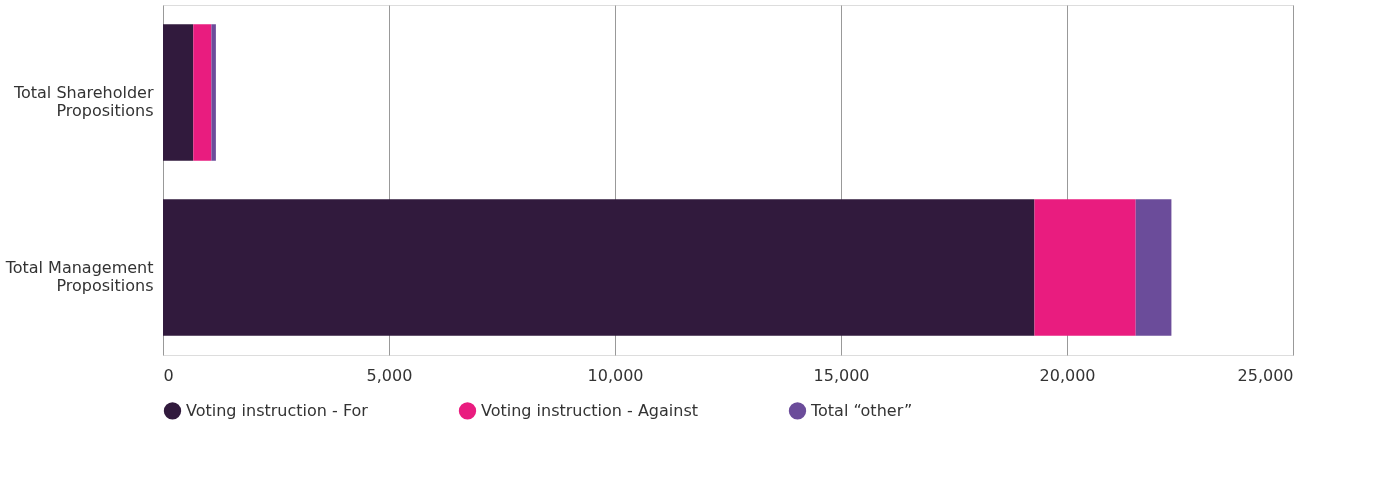 Image resolution: width=1388 pixels, height=492 pixels. I want to click on legend-label: Total “other”, so click(861, 410).